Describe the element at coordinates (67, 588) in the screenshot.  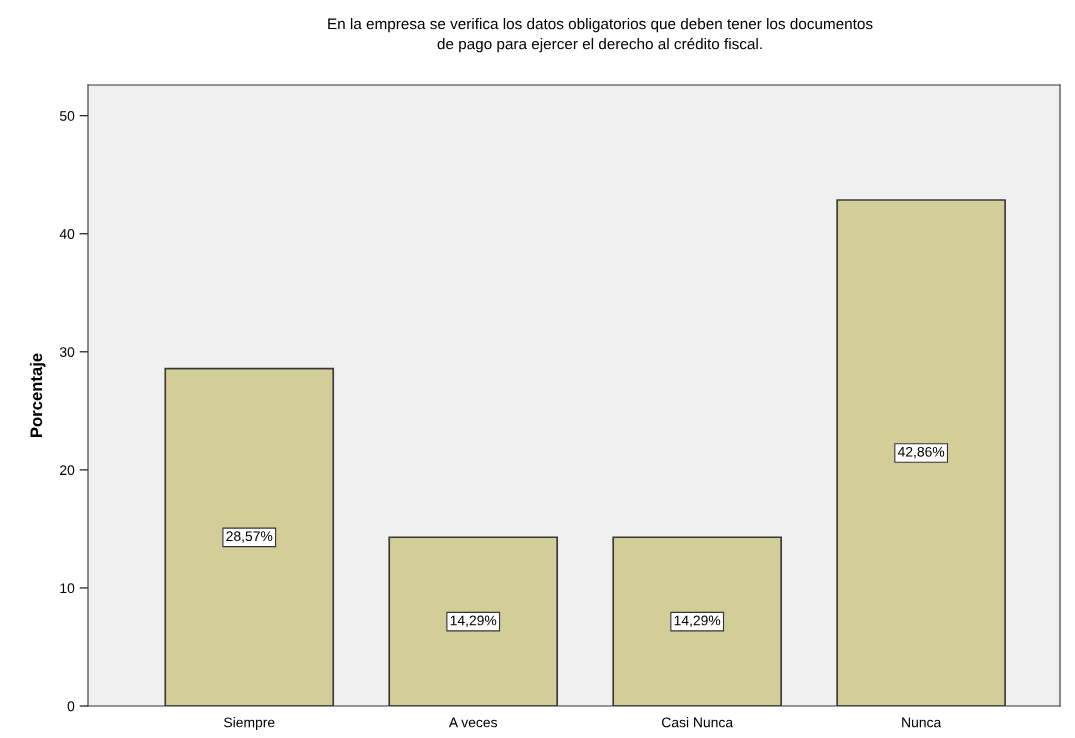
I see `y-tick-label: 10` at that location.